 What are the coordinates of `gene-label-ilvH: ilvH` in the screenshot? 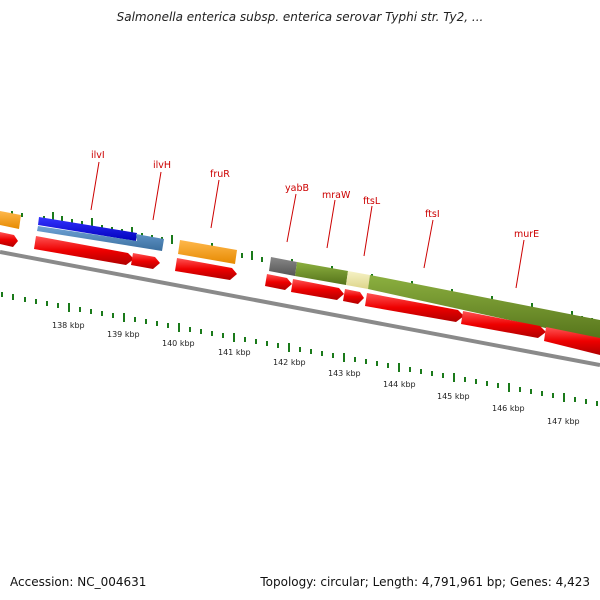 It's located at (162, 165).